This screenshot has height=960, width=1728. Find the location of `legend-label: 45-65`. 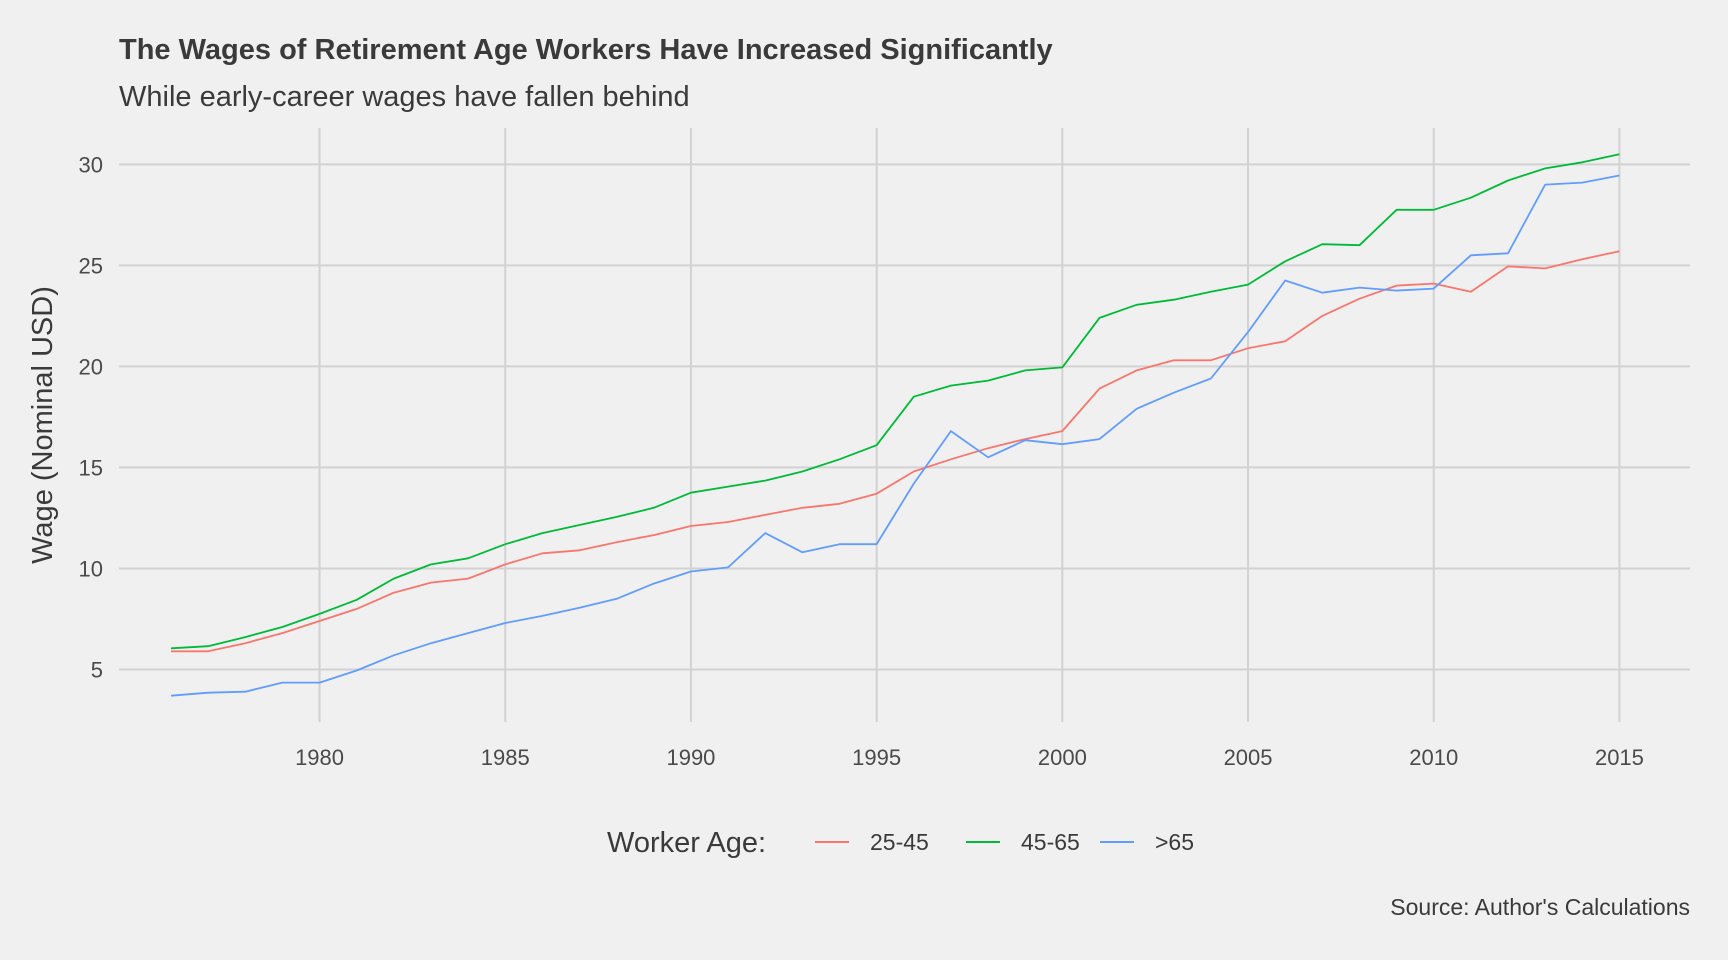

legend-label: 45-65 is located at coordinates (1050, 842).